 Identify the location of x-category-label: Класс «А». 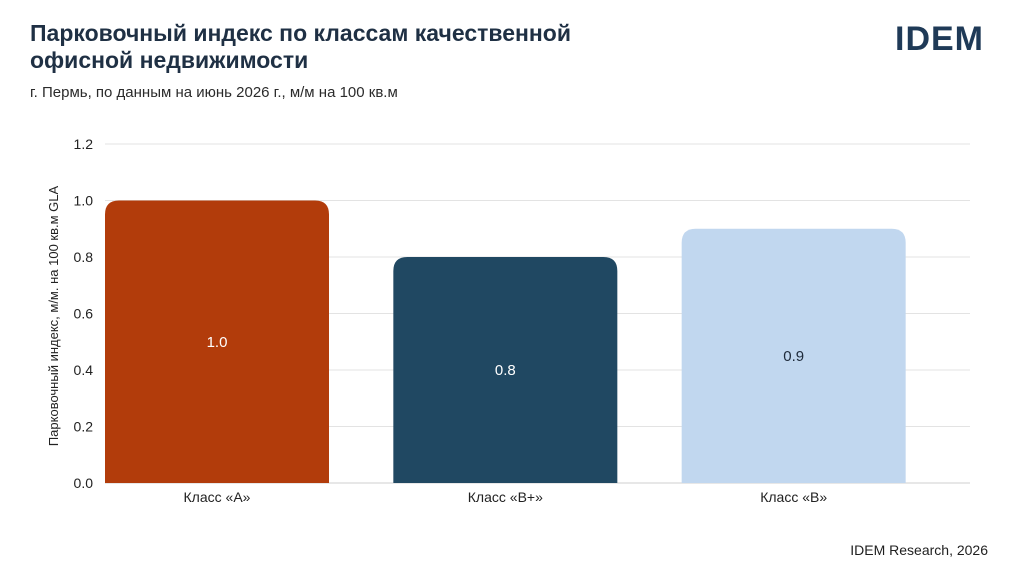
(217, 497).